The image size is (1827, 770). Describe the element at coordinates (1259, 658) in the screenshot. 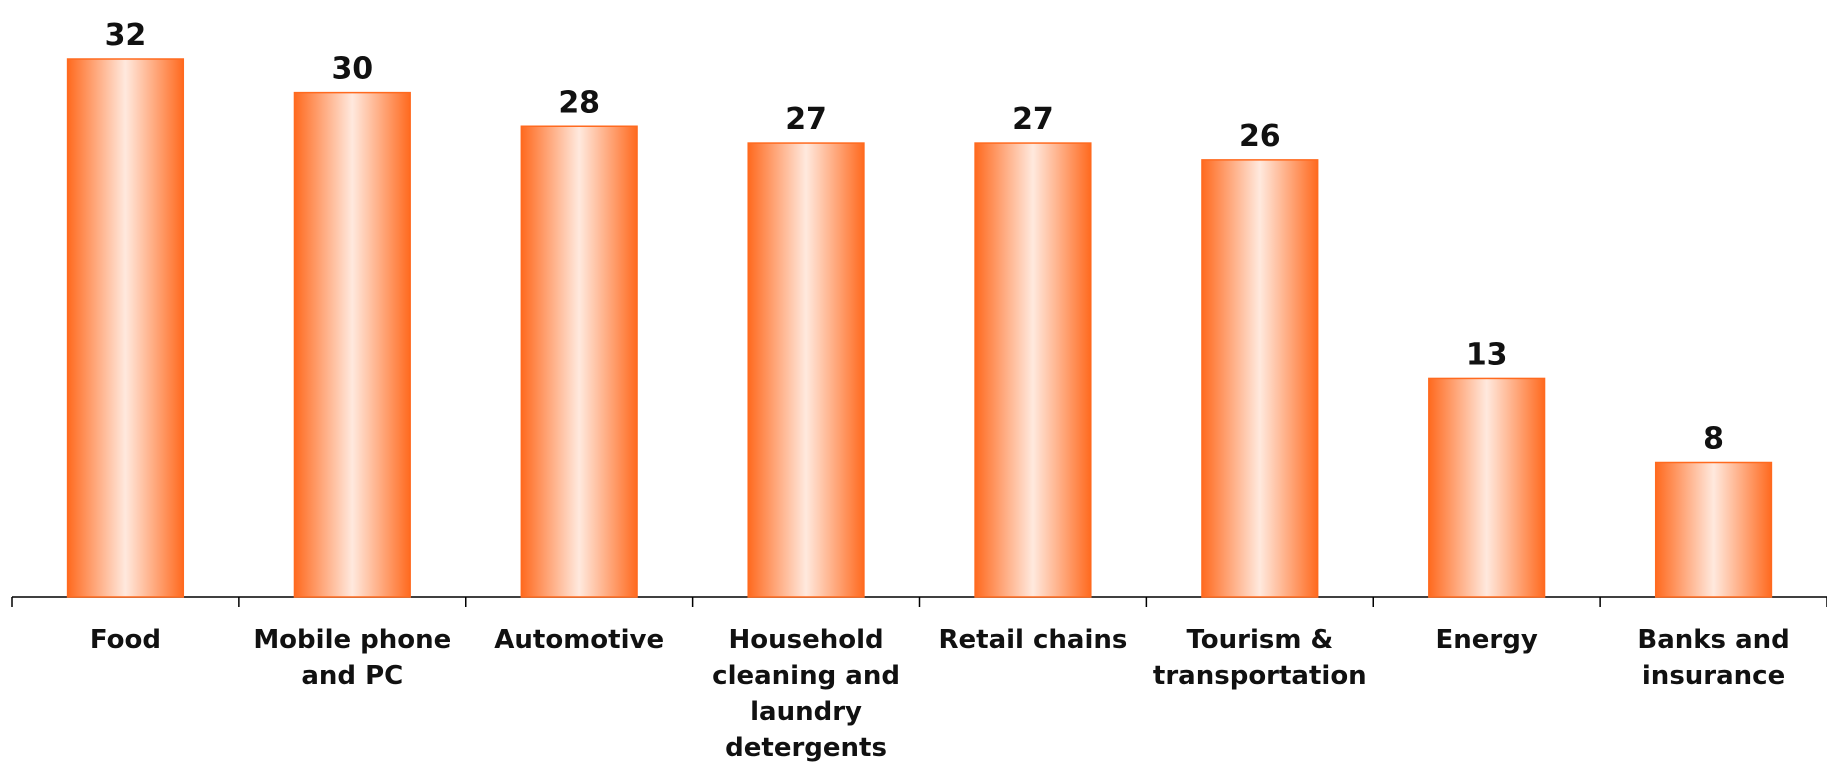

I see `x-tick-label: Tourism & transportation` at that location.